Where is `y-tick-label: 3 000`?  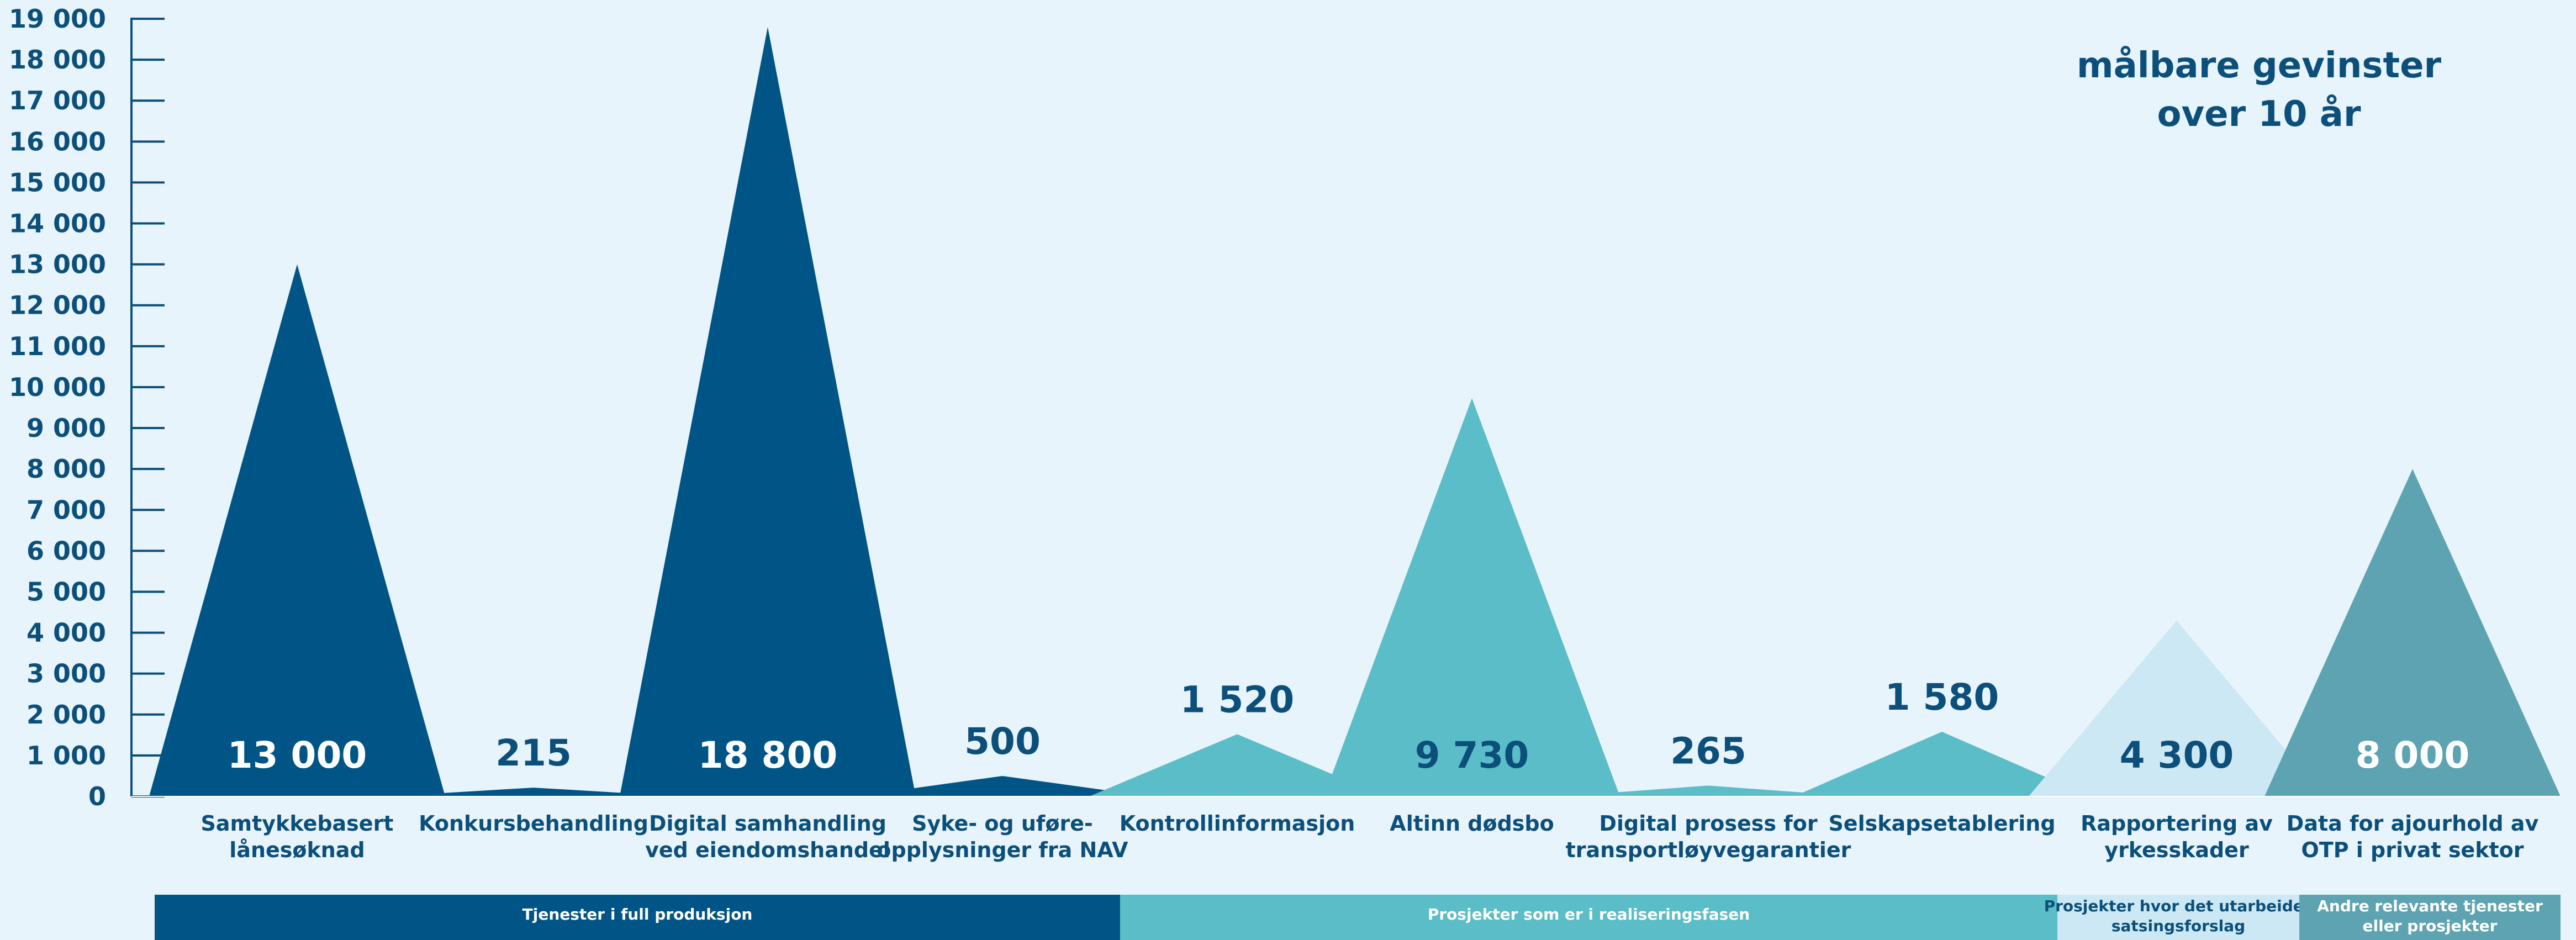
y-tick-label: 3 000 is located at coordinates (66, 674).